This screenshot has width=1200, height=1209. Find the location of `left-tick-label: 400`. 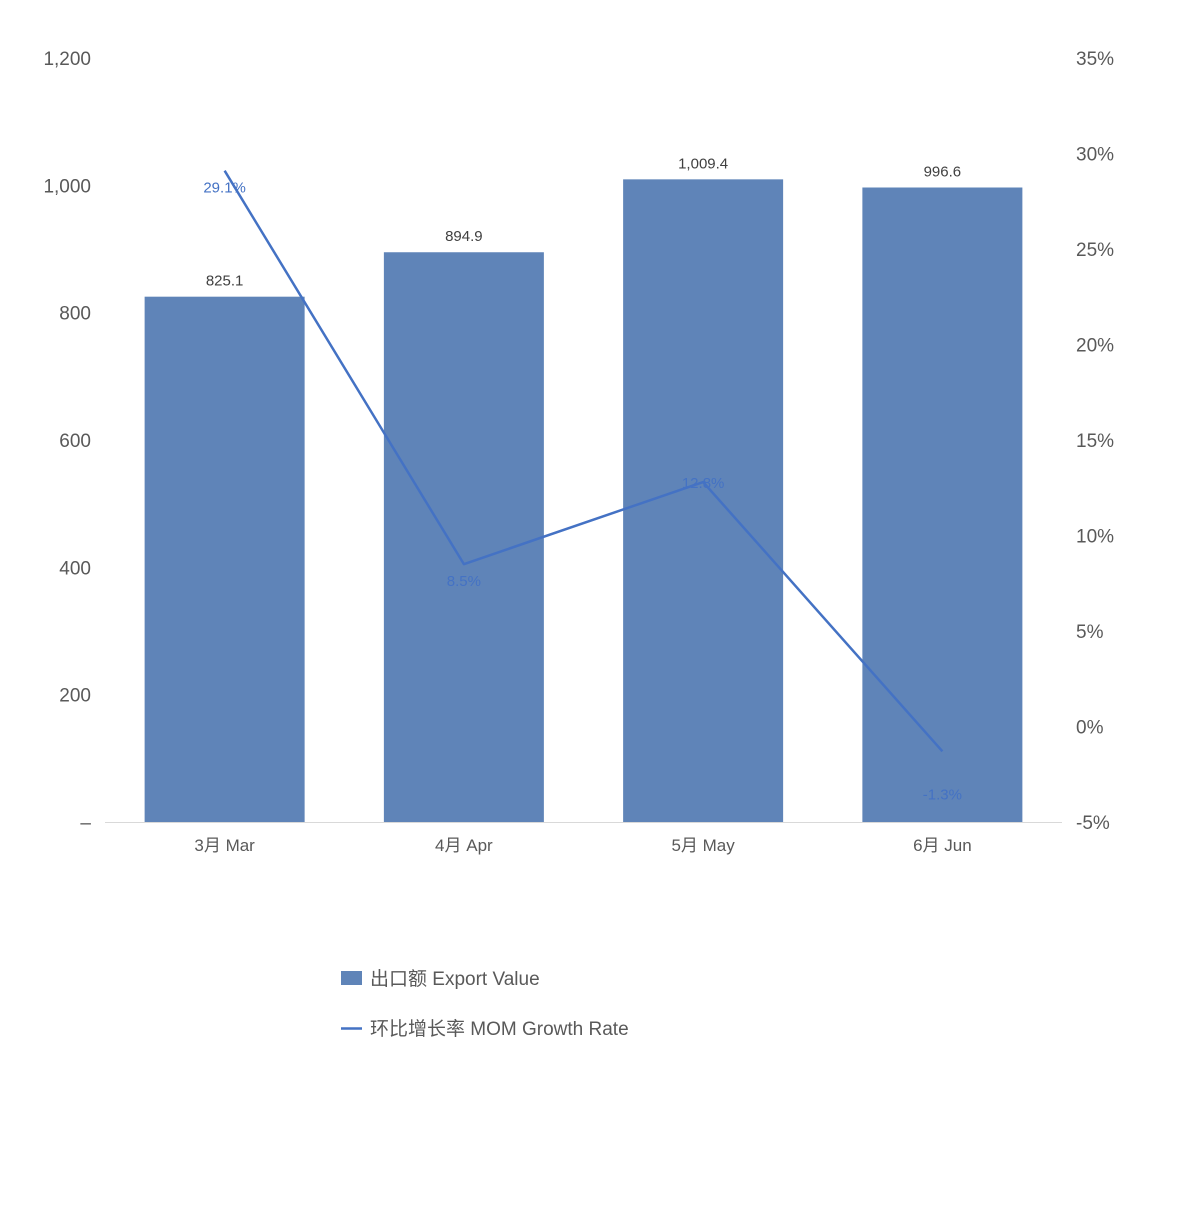

left-tick-label: 400 is located at coordinates (75, 568).